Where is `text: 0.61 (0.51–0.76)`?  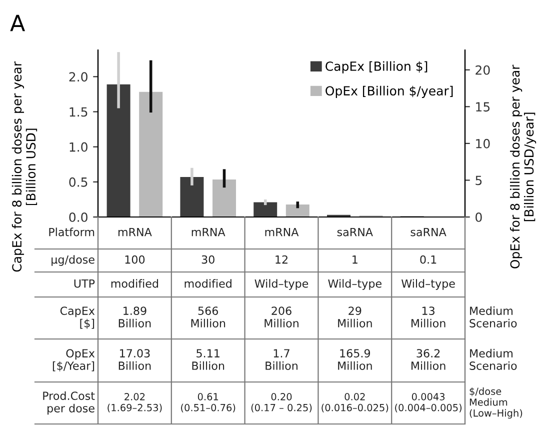
text: 0.61 (0.51–0.76) is located at coordinates (208, 402).